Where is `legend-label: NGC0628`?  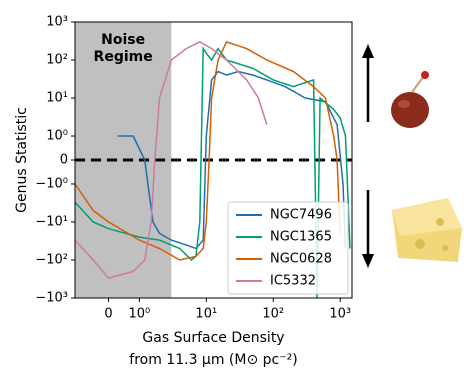 legend-label: NGC0628 is located at coordinates (301, 259).